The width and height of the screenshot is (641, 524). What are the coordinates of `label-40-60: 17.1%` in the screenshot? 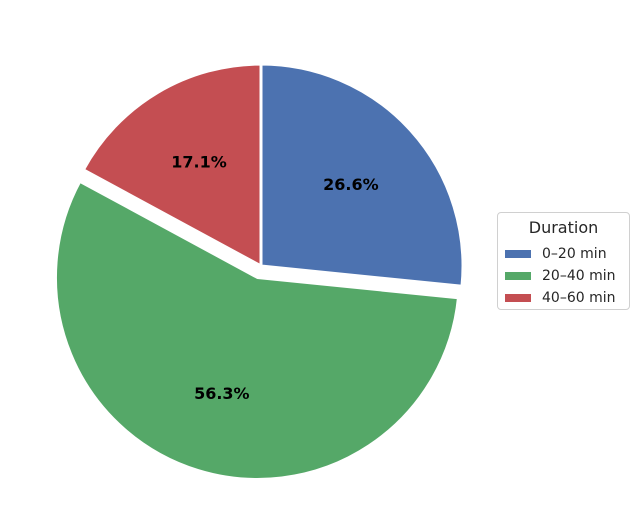 It's located at (199, 161).